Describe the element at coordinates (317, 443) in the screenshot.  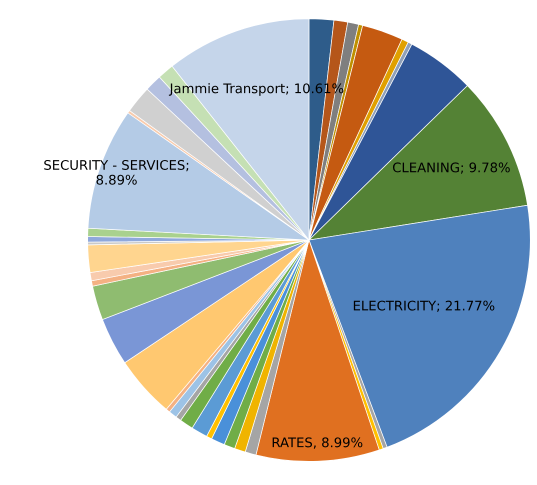
I see `data-label: RATES, 8.99%` at that location.